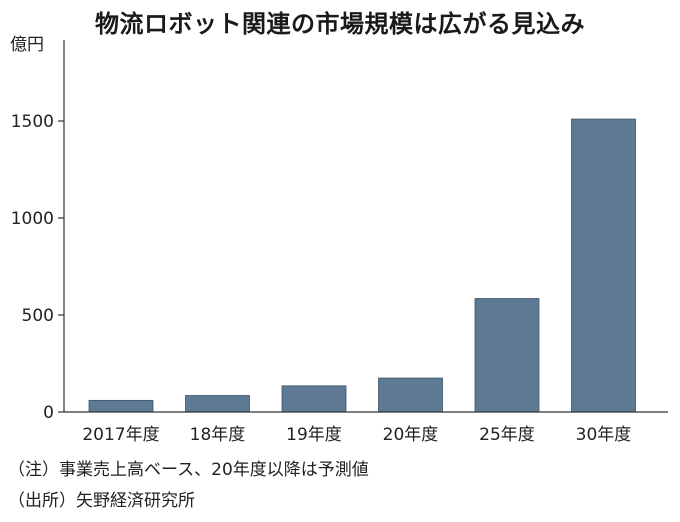  Describe the element at coordinates (340, 24) in the screenshot. I see `chart-title: 物流ロボット関連の市場規模は広がる見込み` at that location.